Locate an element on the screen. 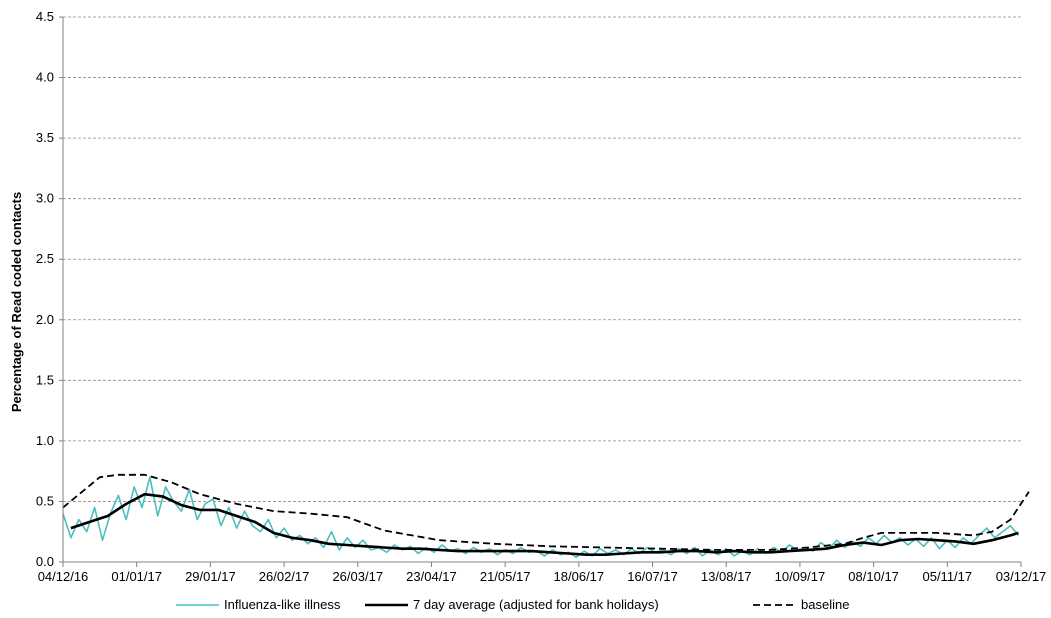  x-tick-label: 26/02/17 is located at coordinates (284, 576).